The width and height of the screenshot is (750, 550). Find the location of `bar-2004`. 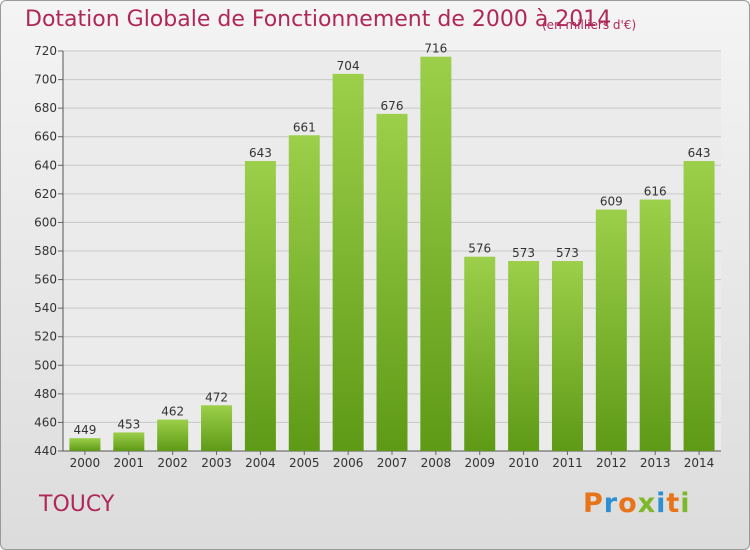

bar-2004 is located at coordinates (260, 306).